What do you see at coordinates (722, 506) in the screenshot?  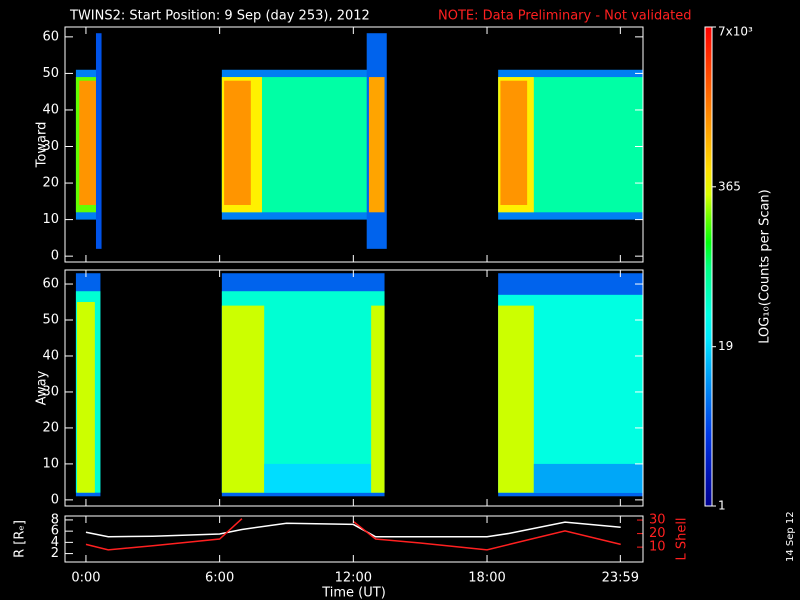 I see `colorbar-tick-label: 1` at bounding box center [722, 506].